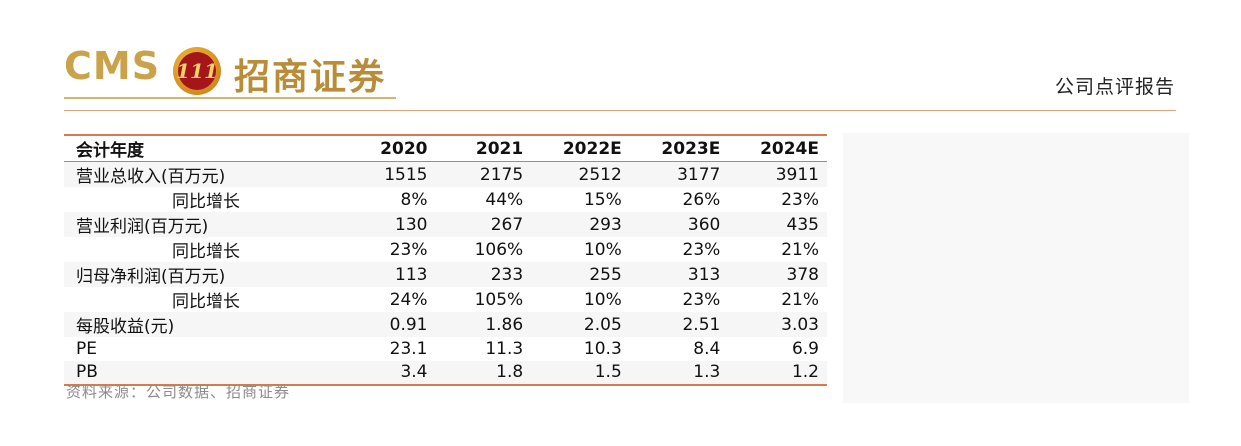  Describe the element at coordinates (151, 177) in the screenshot. I see `row-label: 营业总收入(百万元)` at that location.